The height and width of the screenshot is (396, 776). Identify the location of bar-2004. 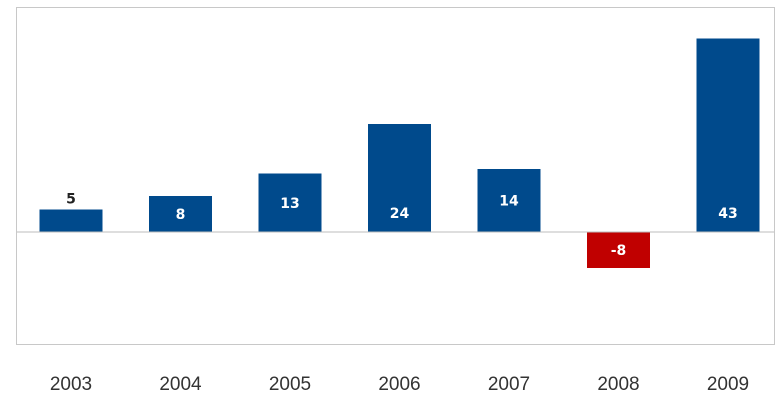
(180, 214).